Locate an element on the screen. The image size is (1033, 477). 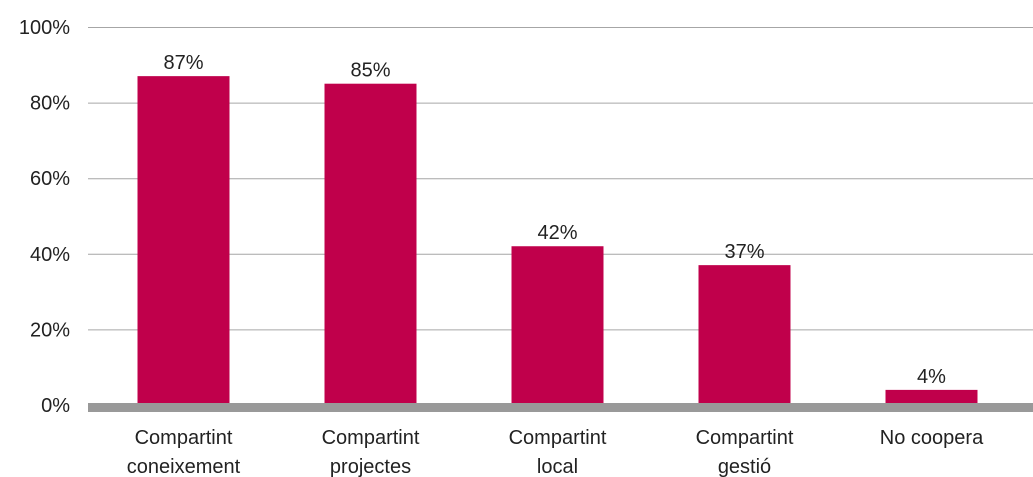
y-tick-label: 0% is located at coordinates (55, 406).